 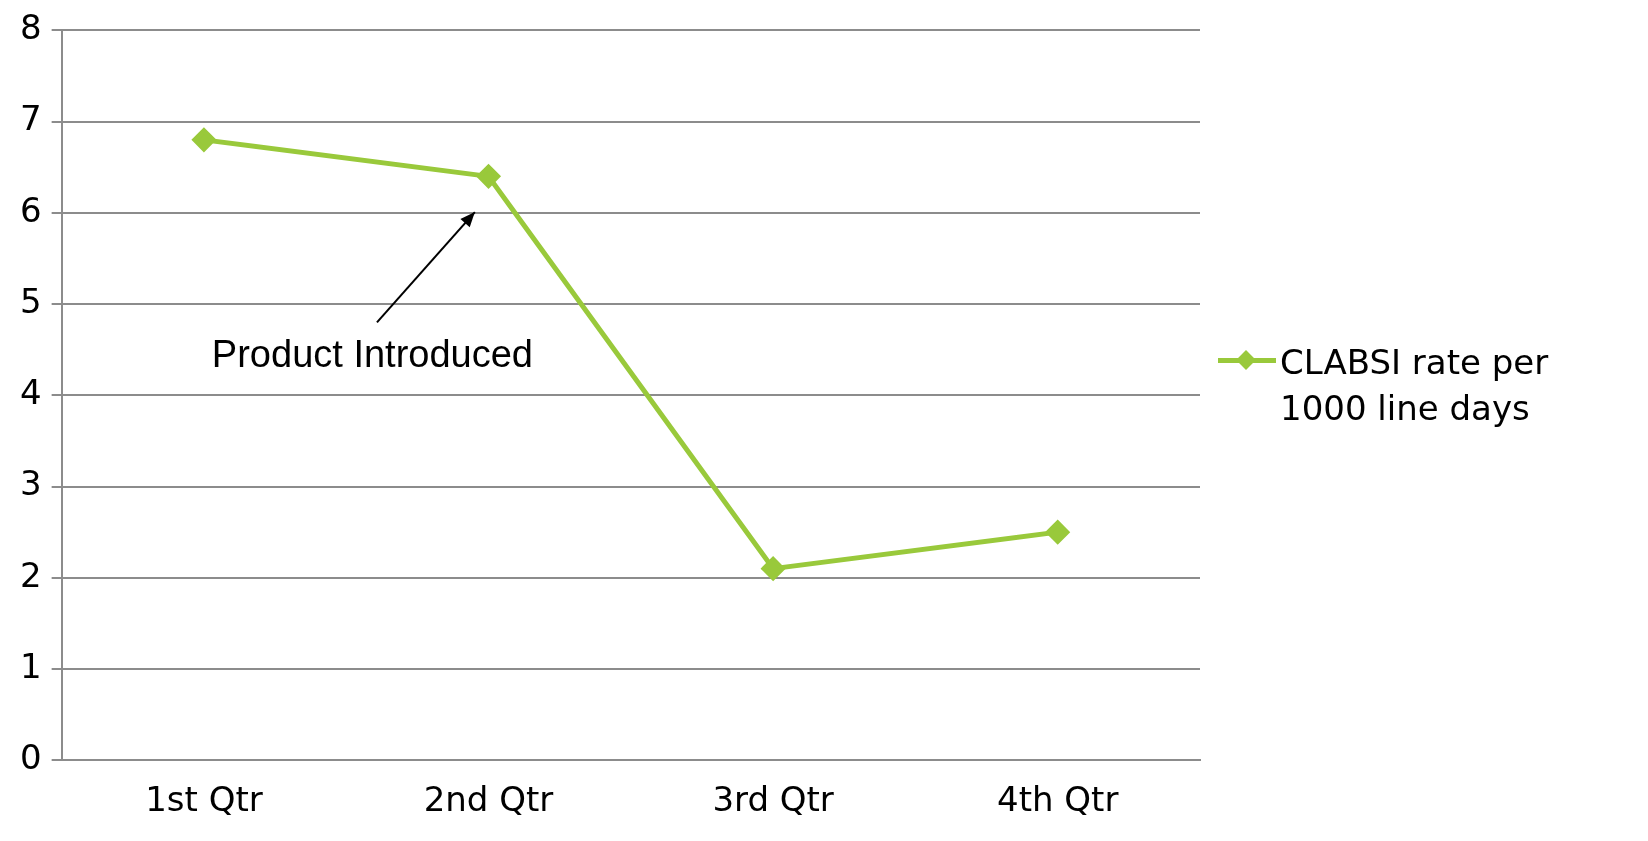 I want to click on y-tick-label: 1, so click(x=30, y=665).